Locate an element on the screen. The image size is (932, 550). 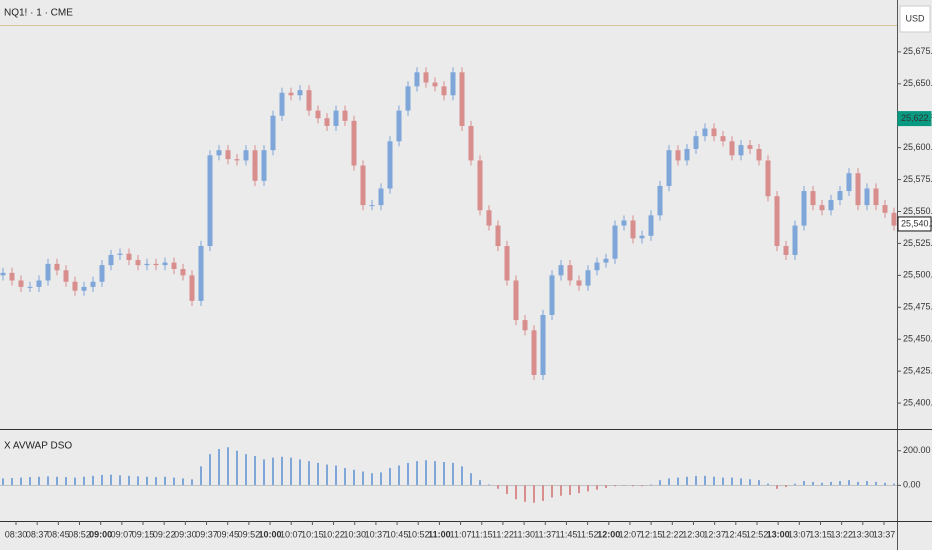
y-tick-label: 25,550.00 is located at coordinates (917, 211).